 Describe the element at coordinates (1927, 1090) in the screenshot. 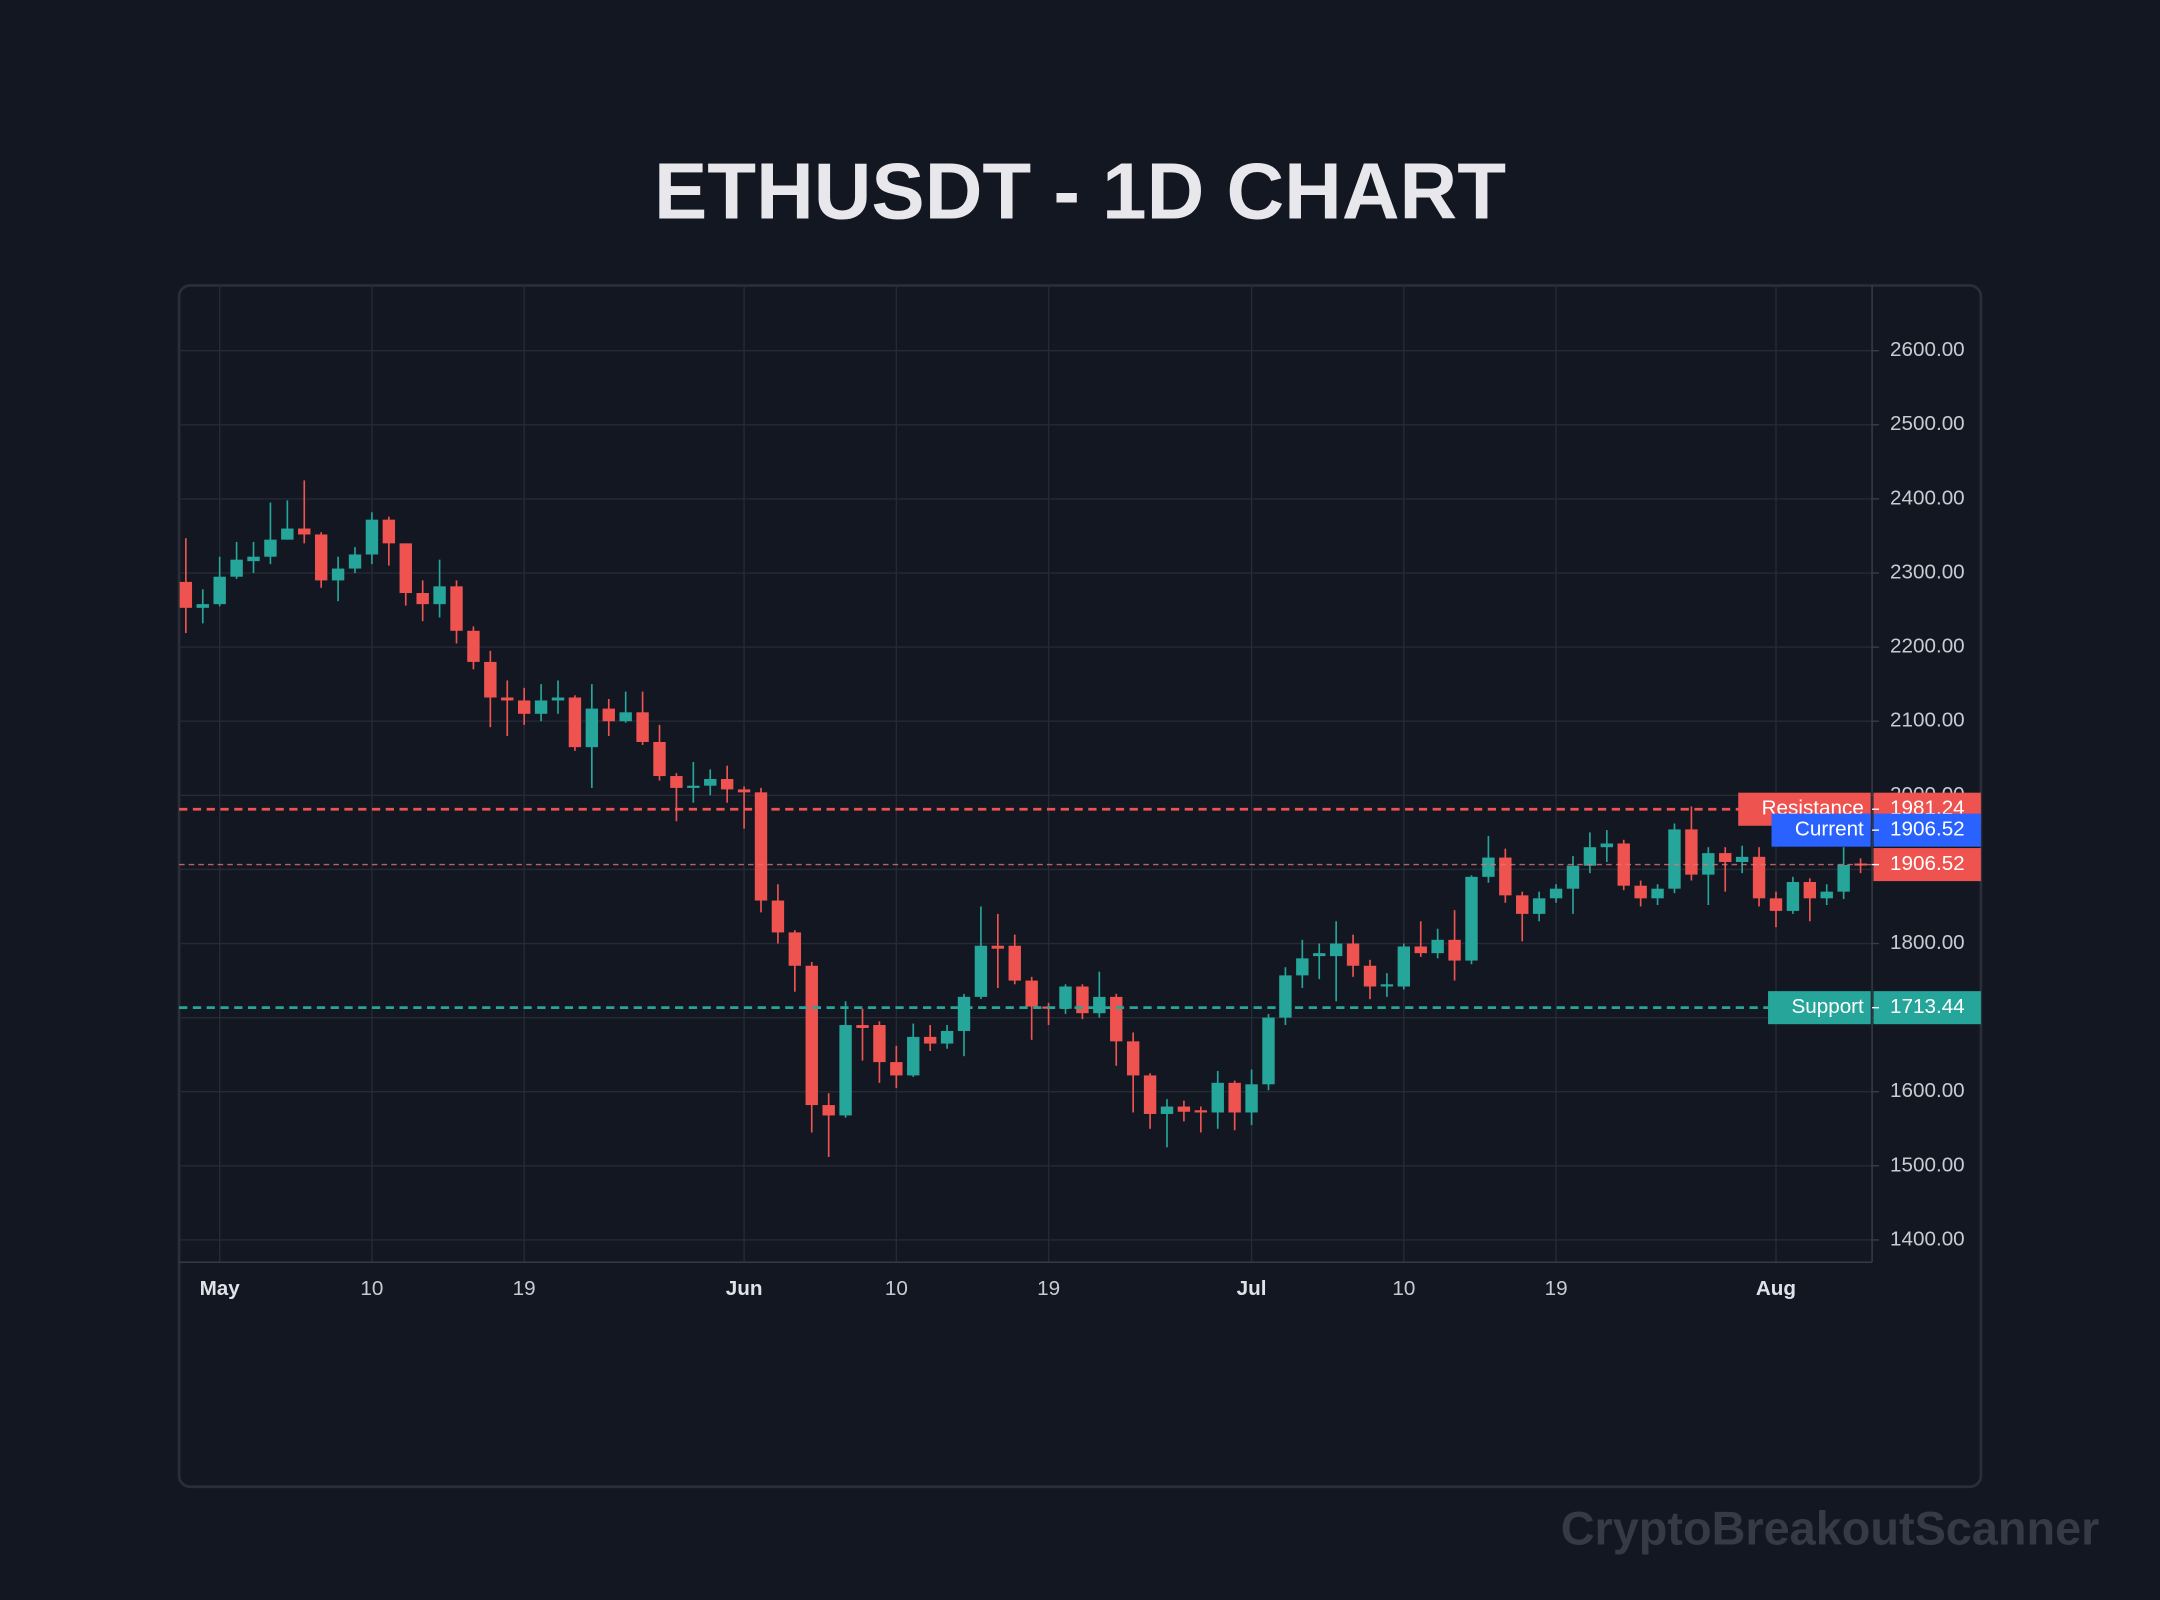

I see `y-tick-label: 1600.00` at that location.